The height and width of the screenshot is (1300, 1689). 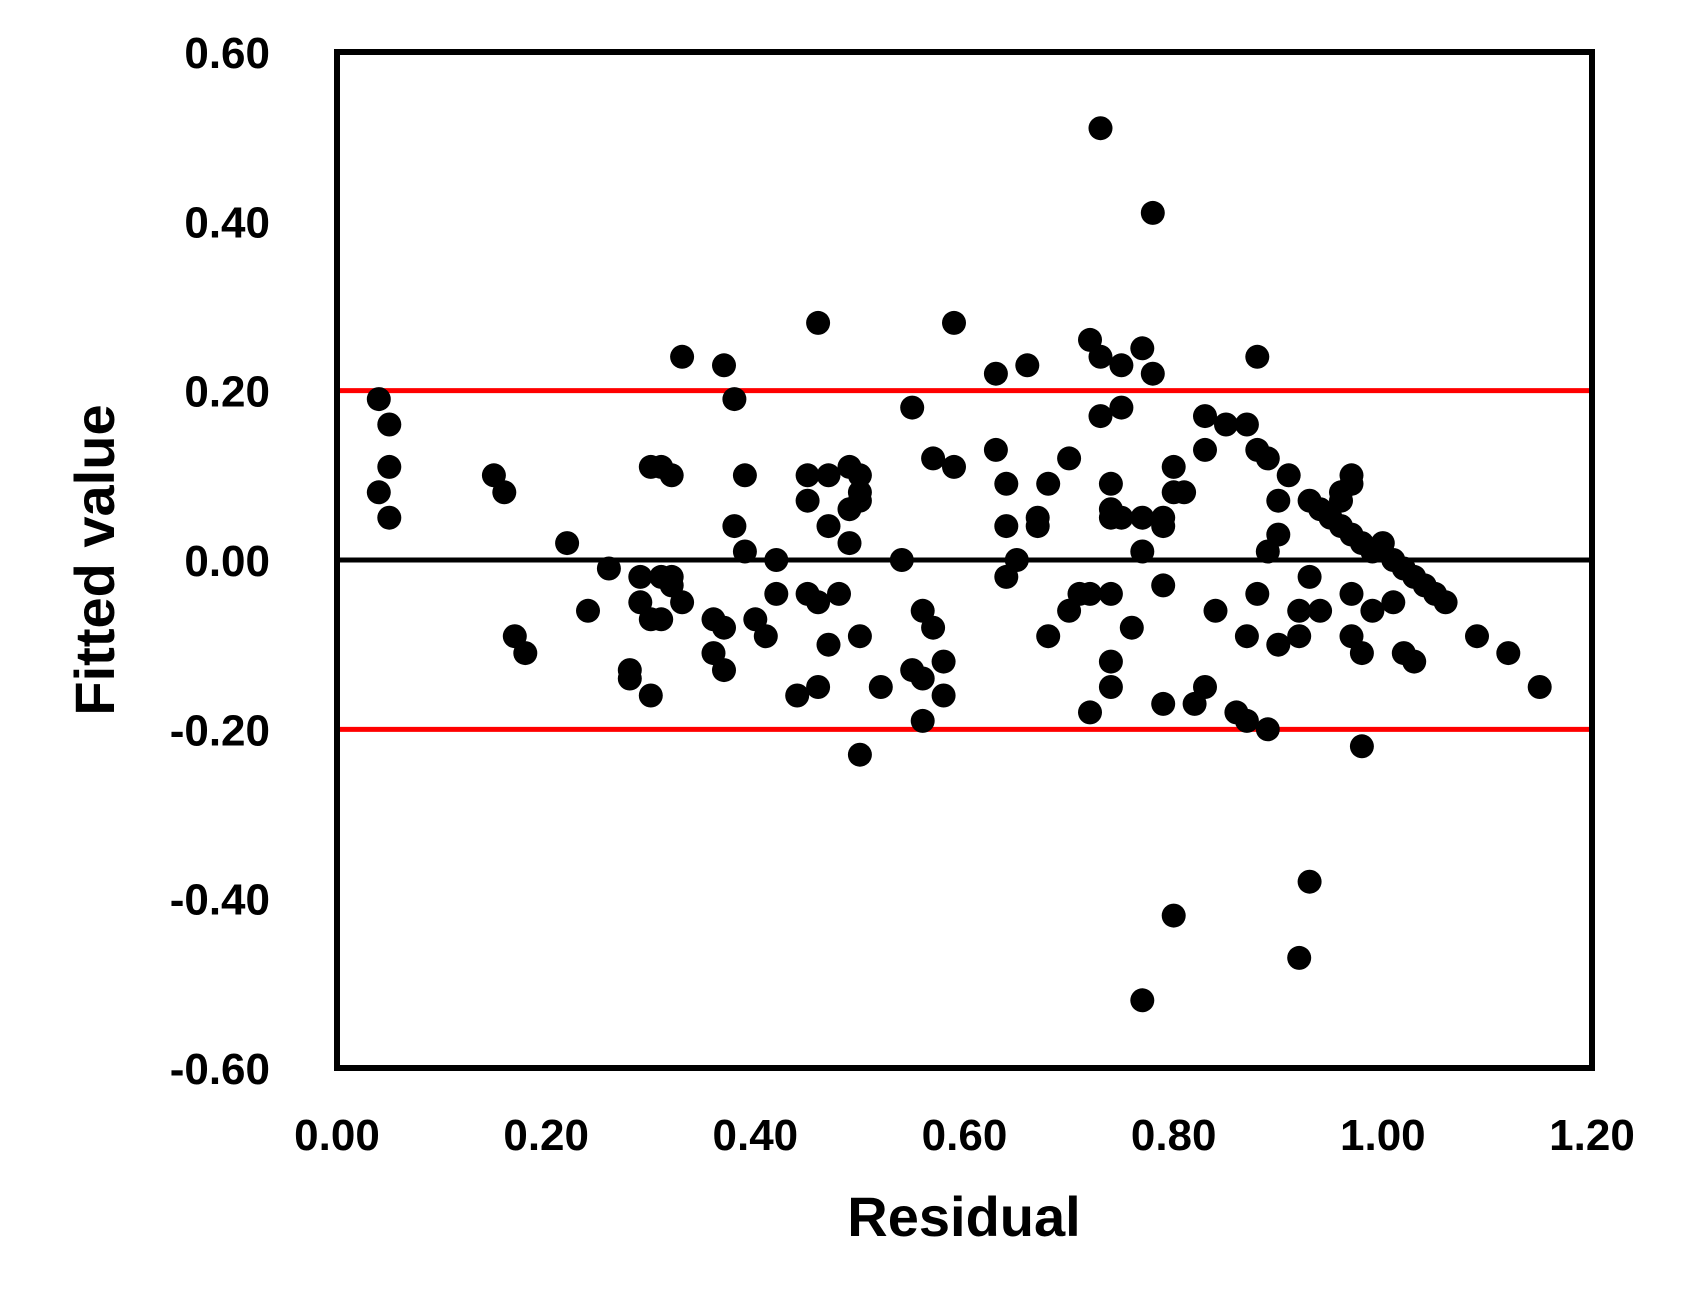 What do you see at coordinates (94, 559) in the screenshot?
I see `y-axis-title: Fitted value` at bounding box center [94, 559].